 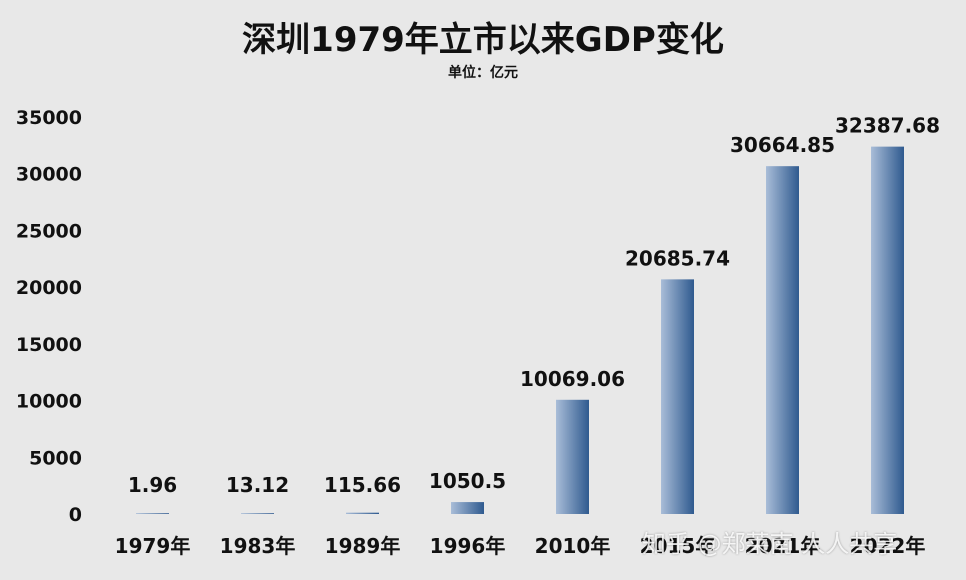 What do you see at coordinates (55, 458) in the screenshot?
I see `y-tick-label: 5000` at bounding box center [55, 458].